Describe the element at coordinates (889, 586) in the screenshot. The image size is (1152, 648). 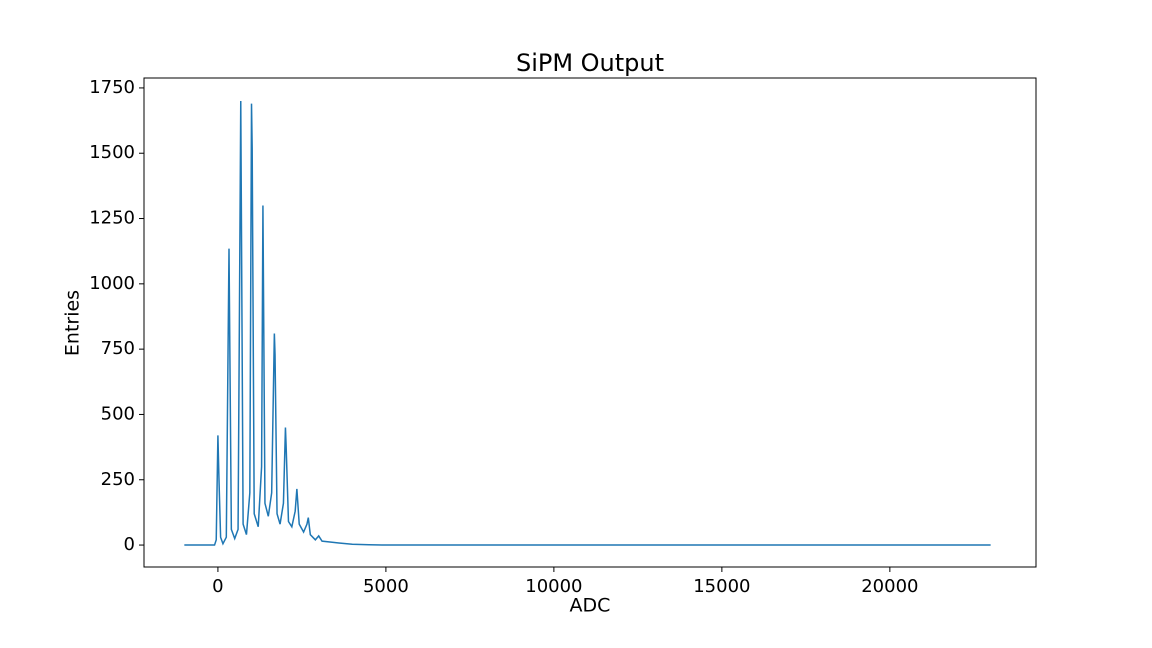
I see `x-tick-label: 20000` at that location.